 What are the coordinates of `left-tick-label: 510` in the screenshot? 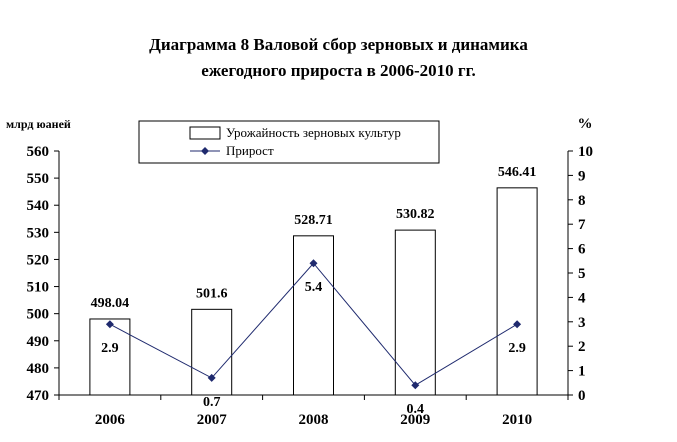 It's located at (38, 288).